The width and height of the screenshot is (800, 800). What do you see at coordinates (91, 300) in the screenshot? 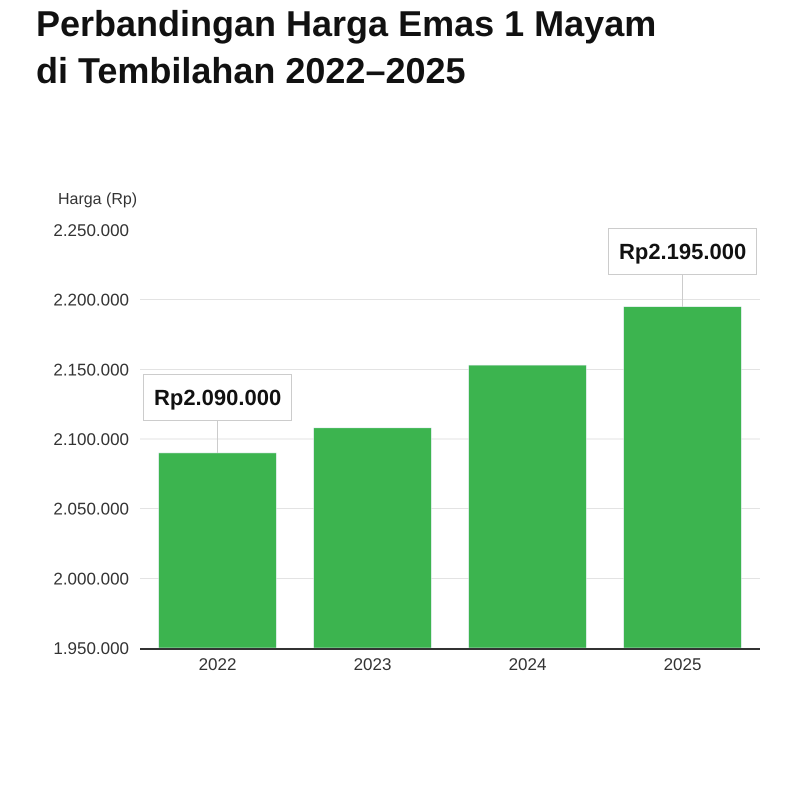
I see `y-tick-label: 2.200.000` at bounding box center [91, 300].